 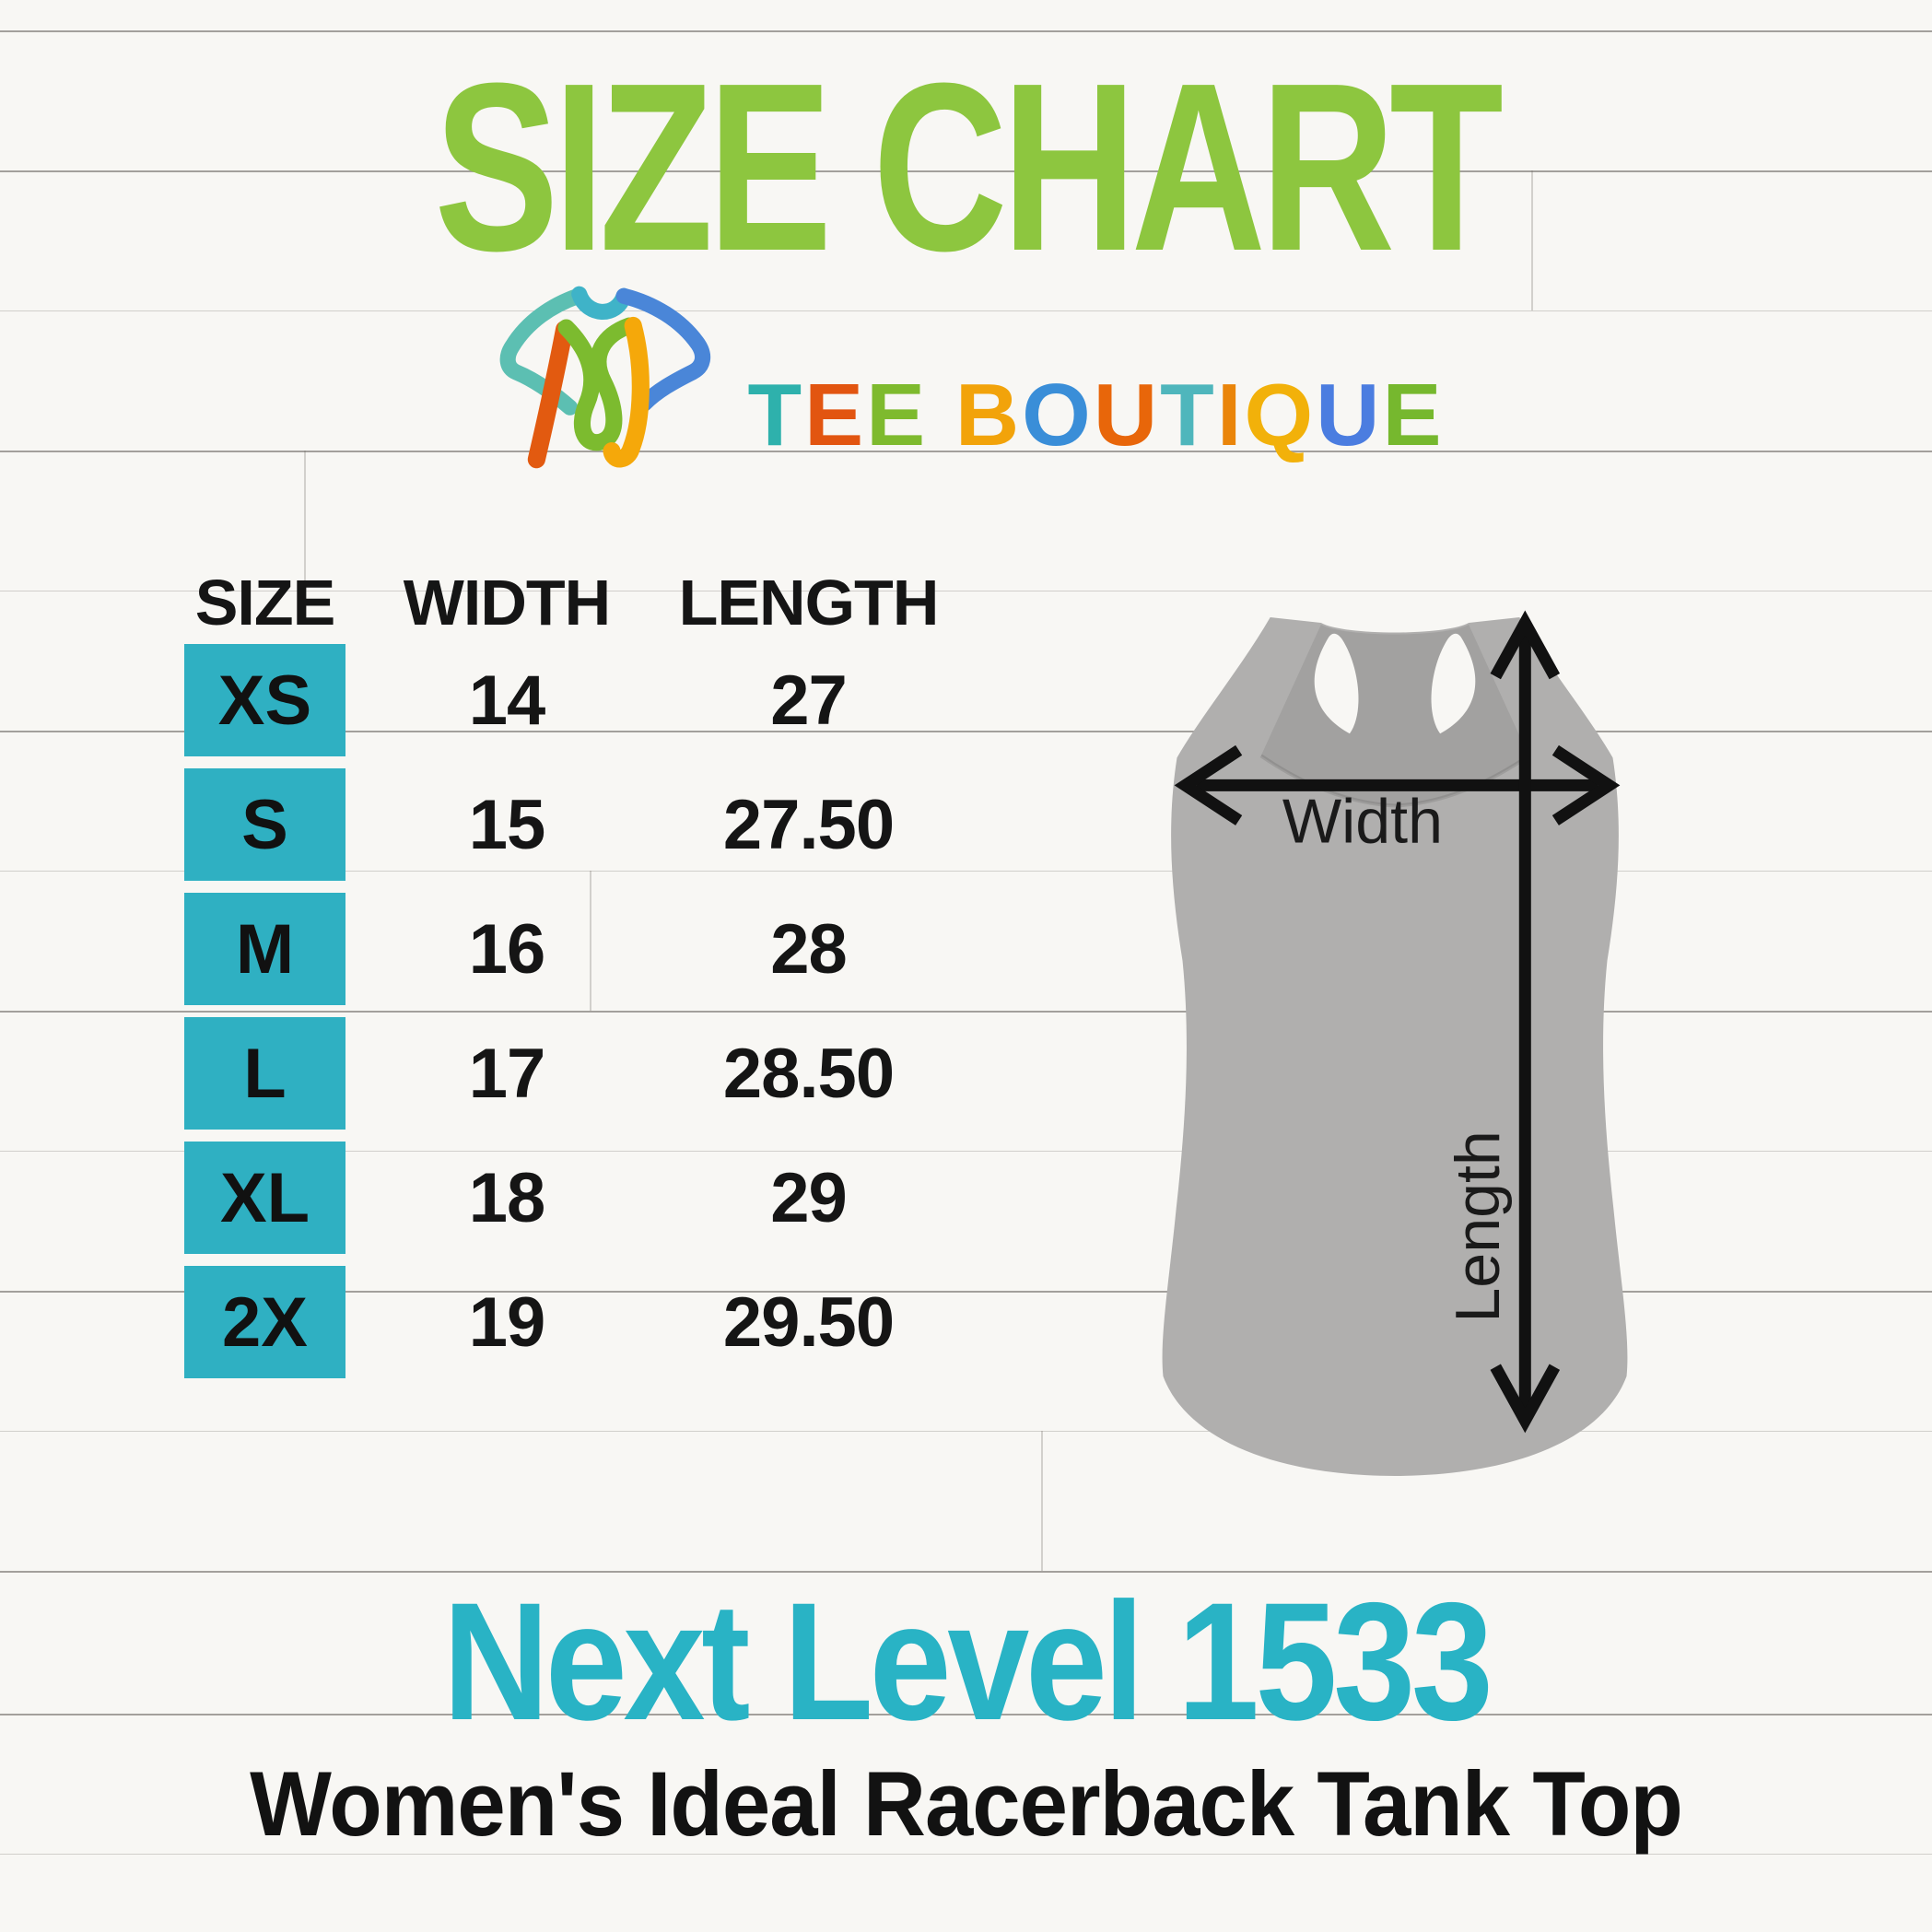 What do you see at coordinates (969, 167) in the screenshot?
I see `page-title: SIZE CHART` at bounding box center [969, 167].